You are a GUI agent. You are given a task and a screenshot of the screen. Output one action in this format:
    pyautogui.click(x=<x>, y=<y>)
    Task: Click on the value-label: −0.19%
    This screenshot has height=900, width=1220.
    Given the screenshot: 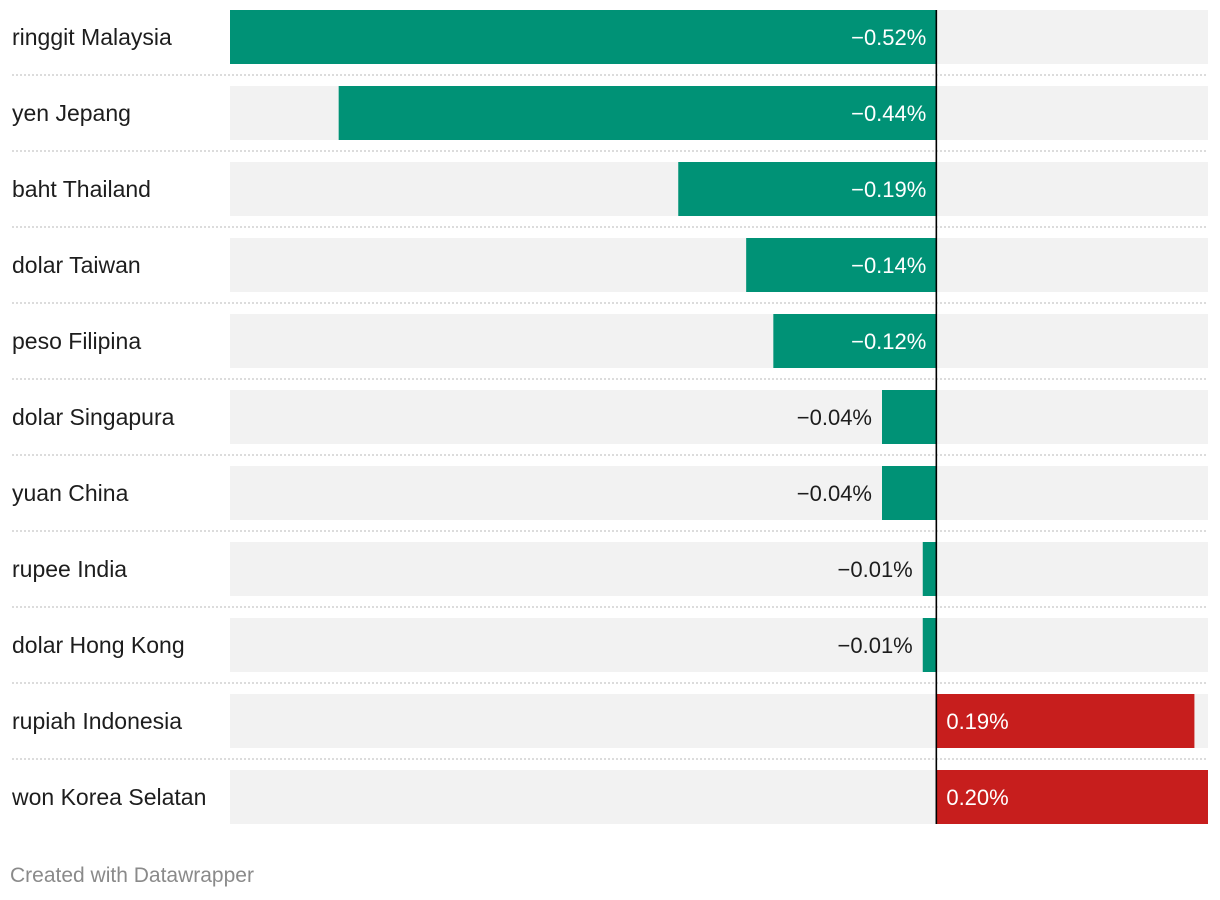 What is the action you would take?
    pyautogui.click(x=888, y=189)
    